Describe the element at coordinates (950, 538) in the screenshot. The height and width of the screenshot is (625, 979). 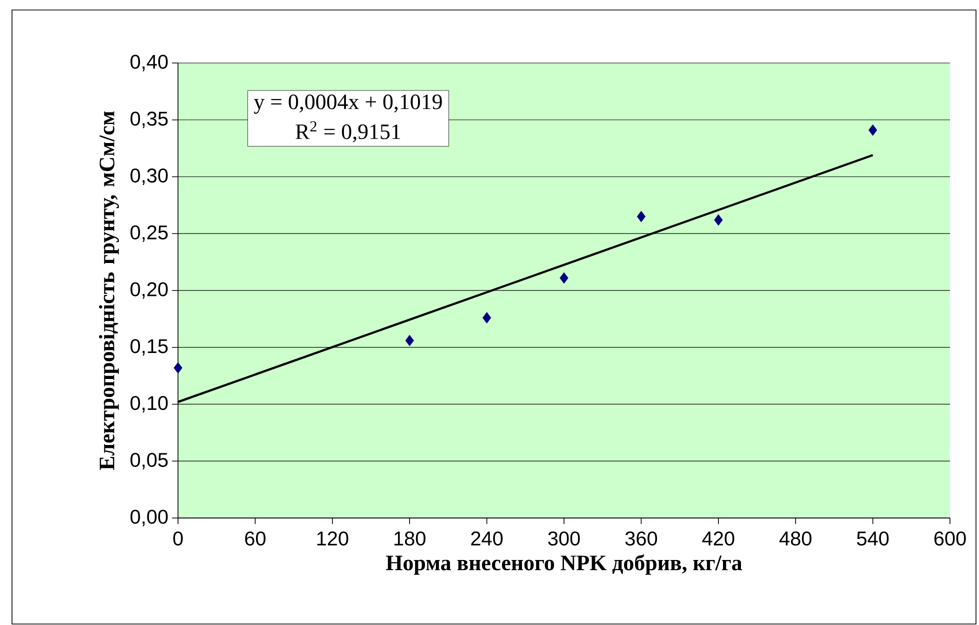
I see `x-tick-label: 600` at that location.